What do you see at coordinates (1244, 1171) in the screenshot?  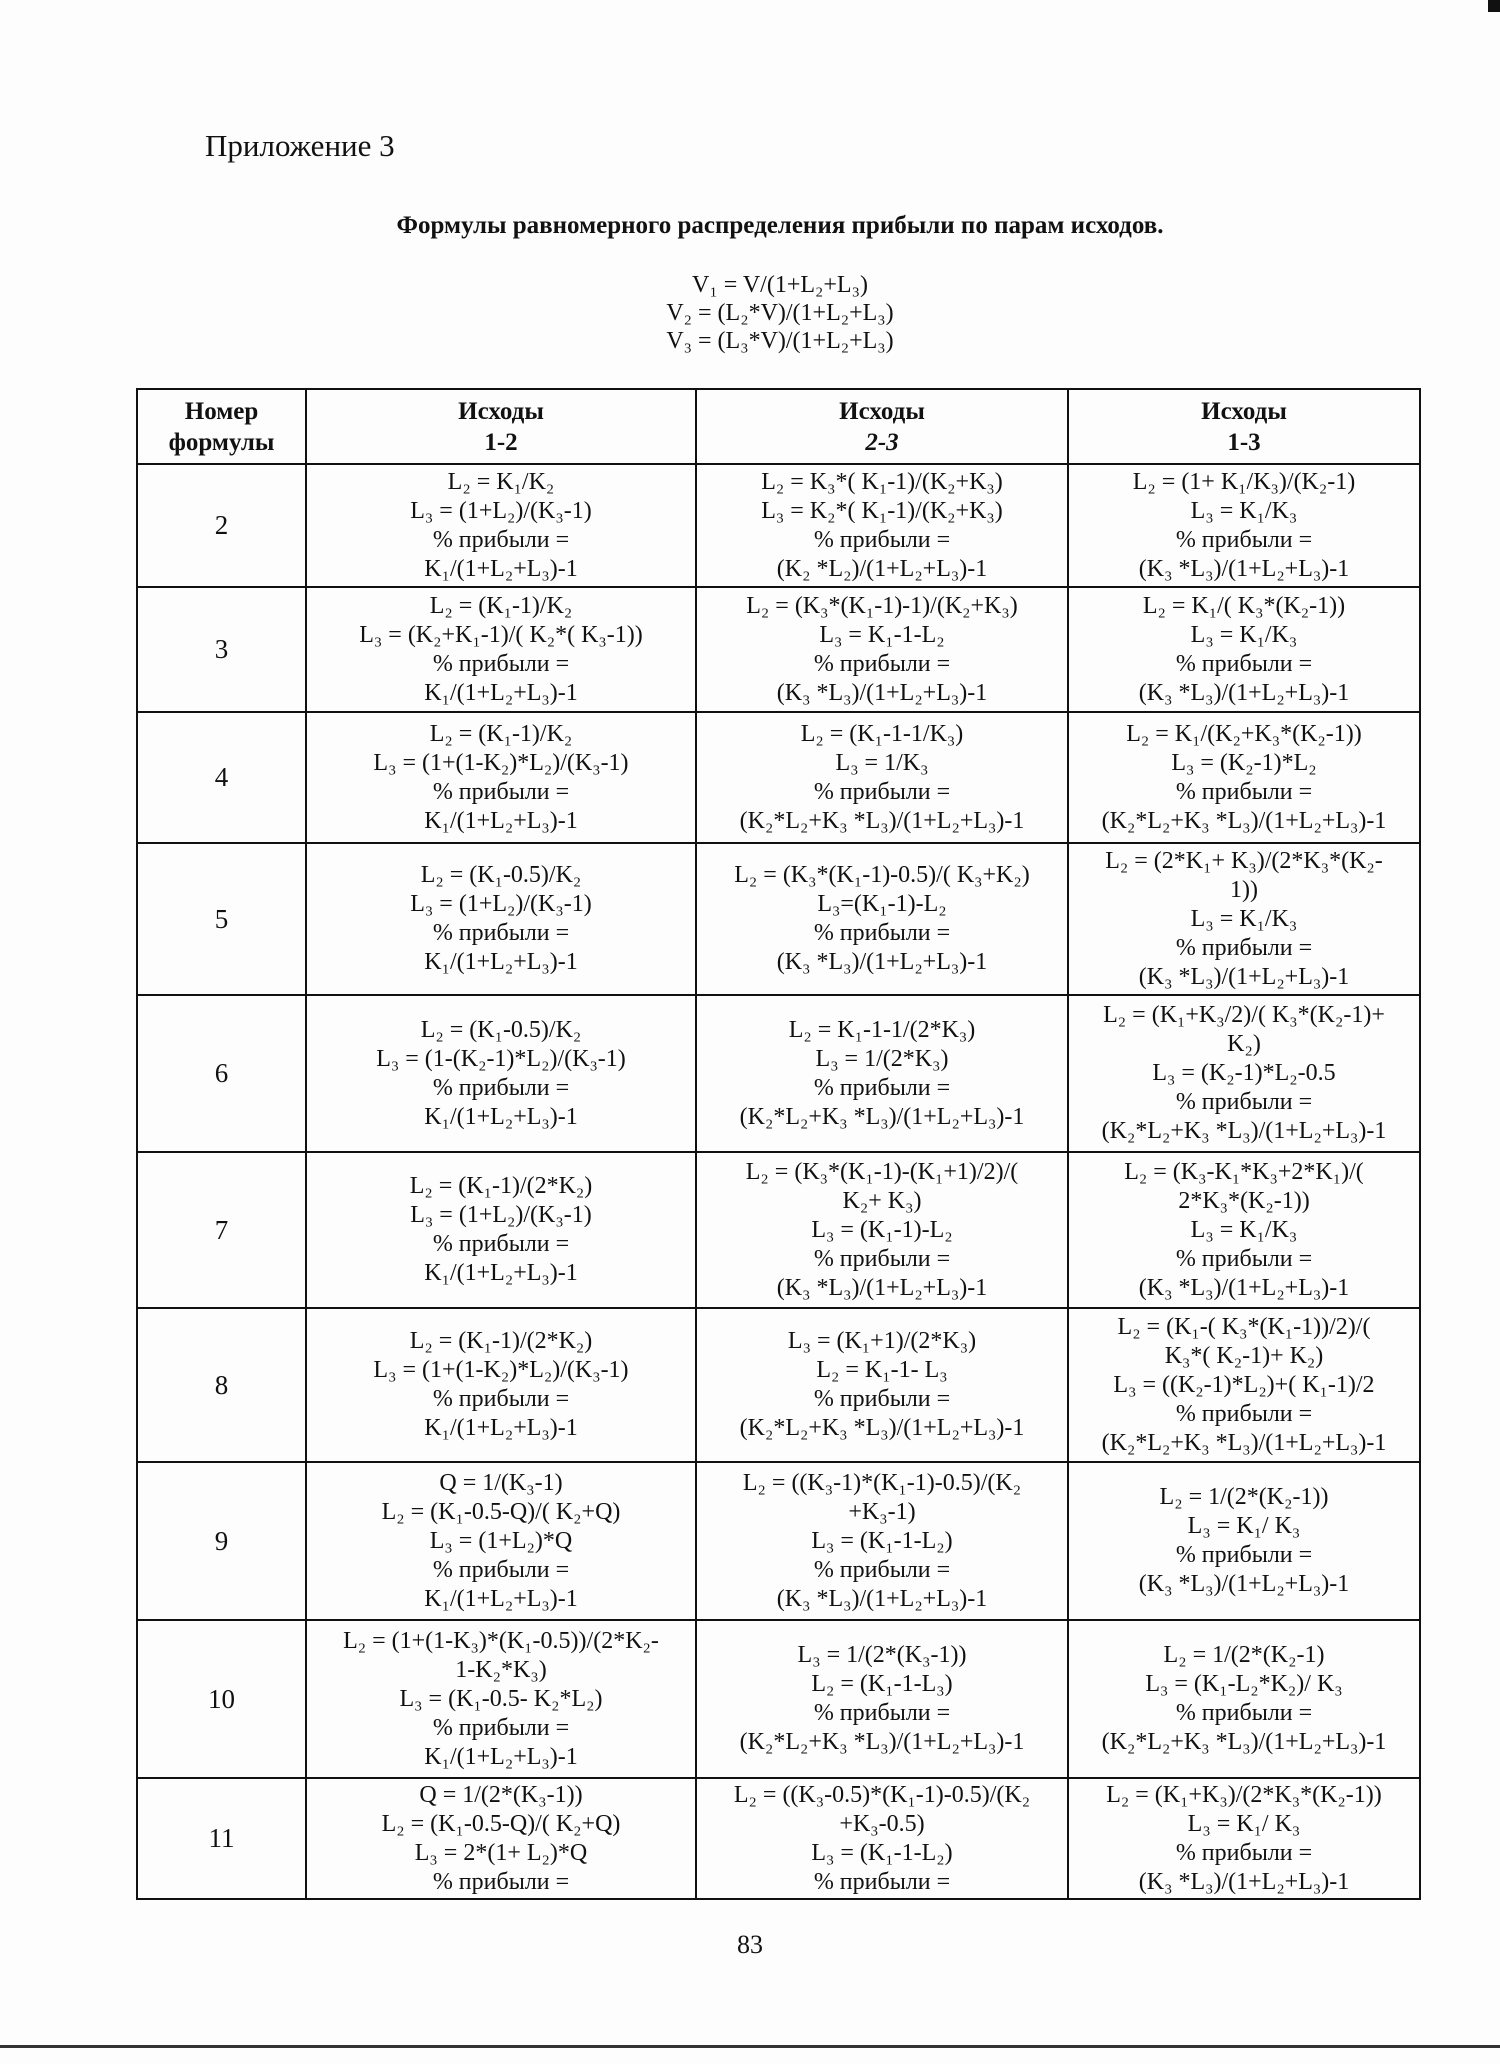 I see `formula-line: L₂ = (K₃-K₁*K₃+2*K₁)/(` at bounding box center [1244, 1171].